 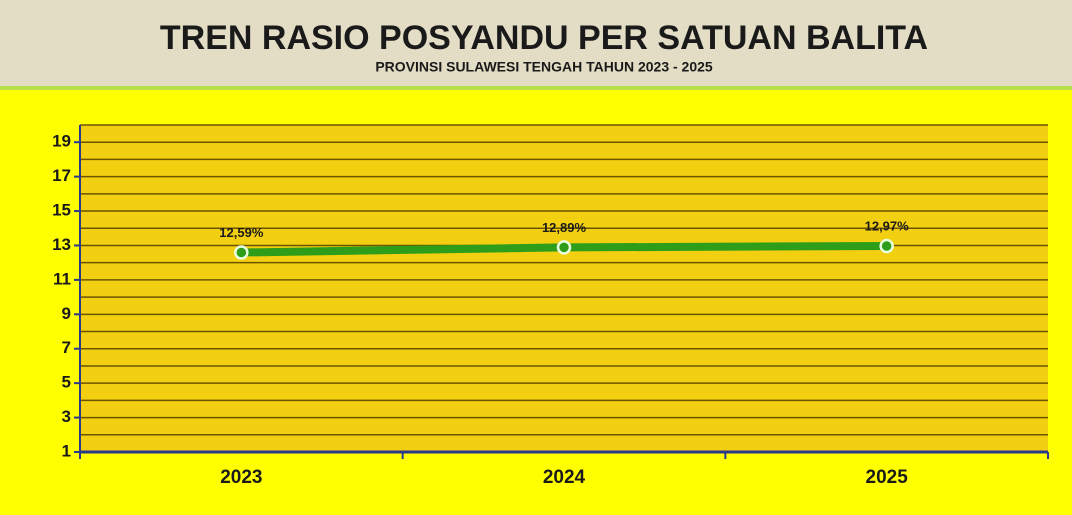 I want to click on header-border, so click(x=536, y=88).